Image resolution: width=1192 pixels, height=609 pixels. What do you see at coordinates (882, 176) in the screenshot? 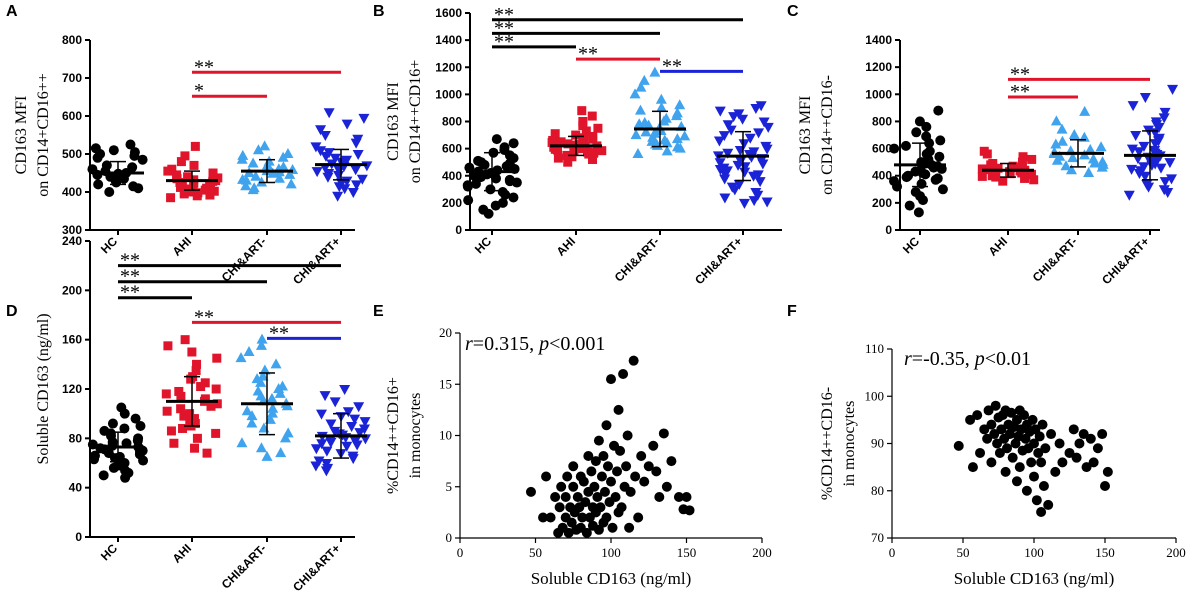
I see `y-tick-label: 400` at bounding box center [882, 176].